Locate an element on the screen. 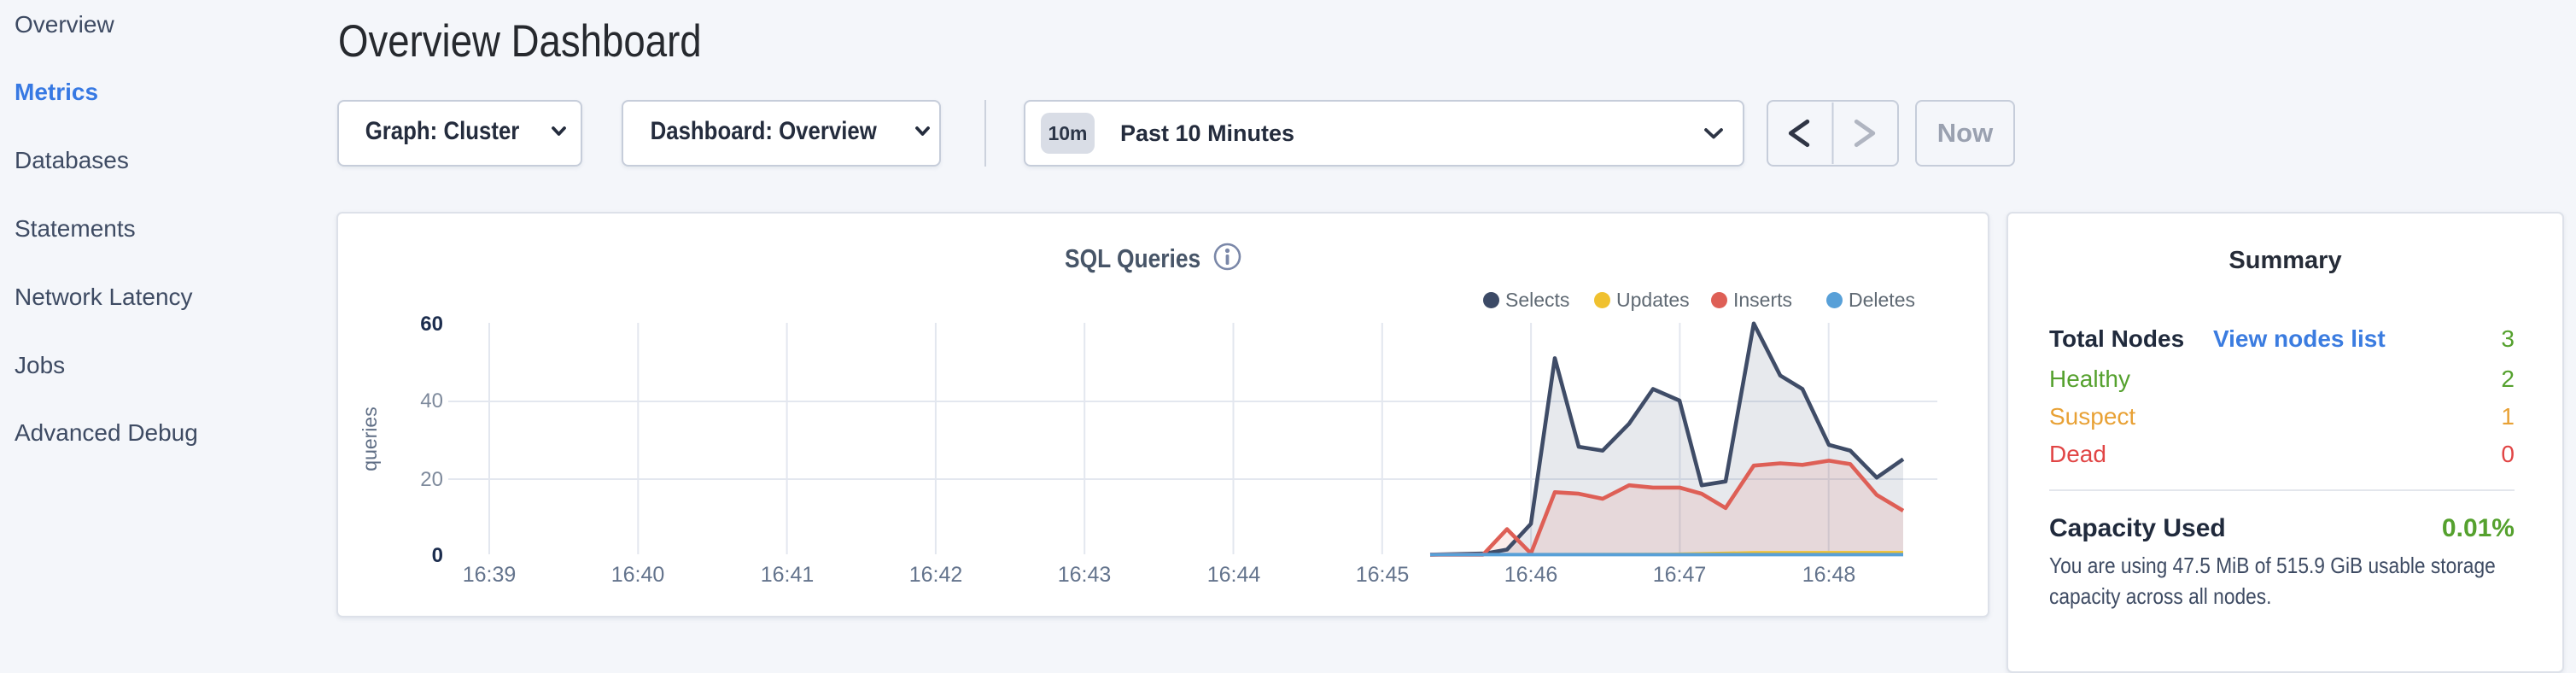  svg-text: 16:43 is located at coordinates (1085, 575).